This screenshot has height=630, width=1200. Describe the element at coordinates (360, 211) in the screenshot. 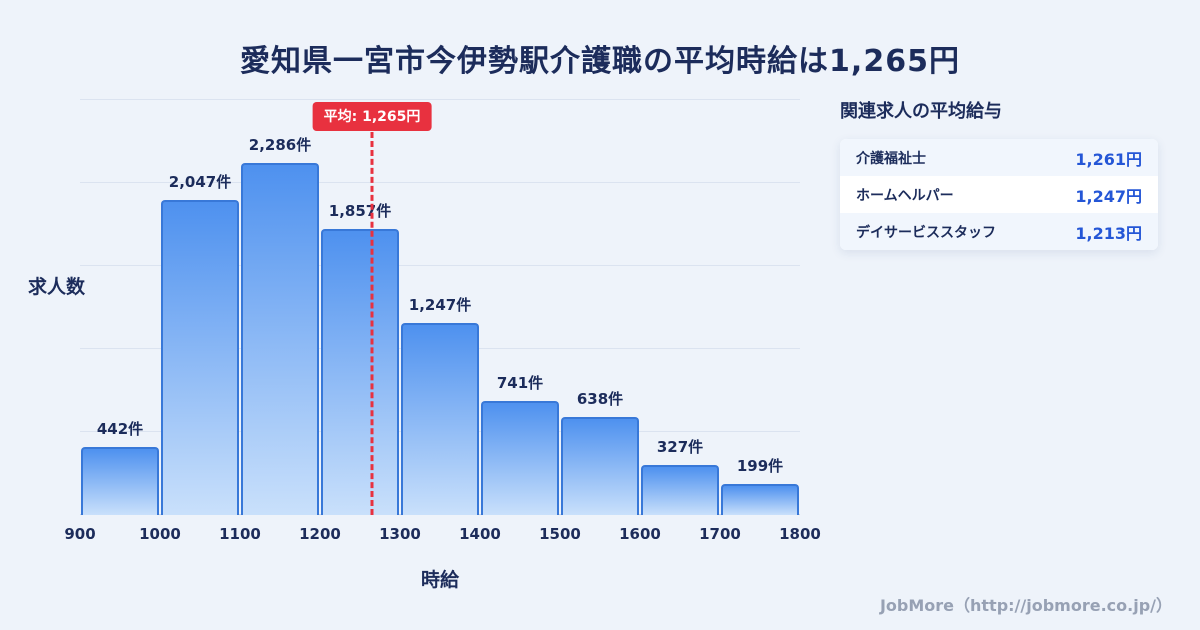

I see `bar-value-label: 1,857件` at that location.